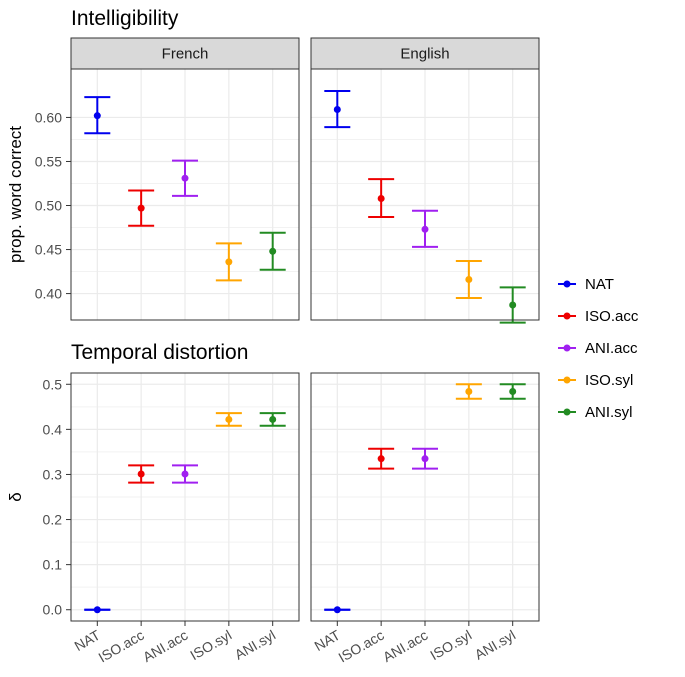 The image size is (685, 677). What do you see at coordinates (15, 496) in the screenshot?
I see `y-axis-title: δ` at bounding box center [15, 496].